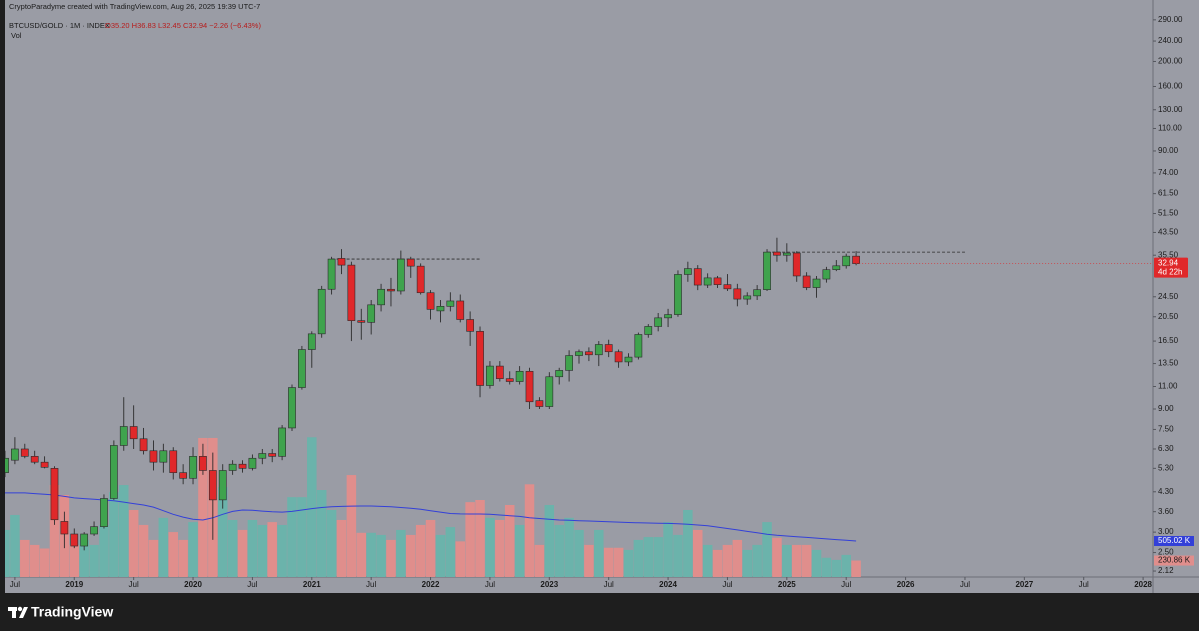  Describe the element at coordinates (312, 584) in the screenshot. I see `x-tick-label: 2021` at that location.